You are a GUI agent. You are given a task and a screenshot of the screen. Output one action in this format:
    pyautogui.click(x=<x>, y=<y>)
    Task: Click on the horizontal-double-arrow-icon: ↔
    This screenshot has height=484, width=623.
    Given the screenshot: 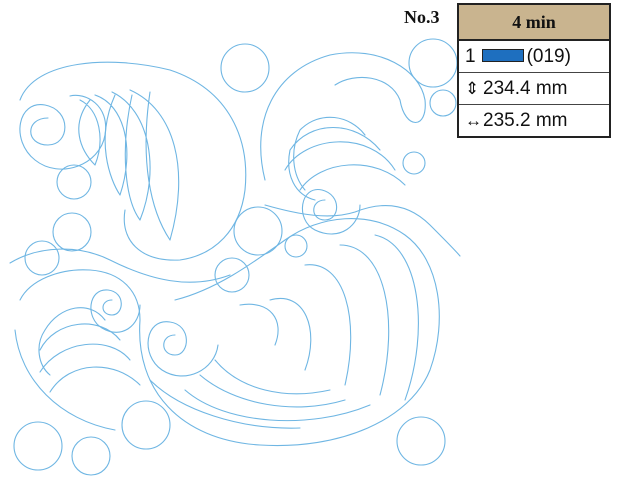 What is the action you would take?
    pyautogui.click(x=473, y=120)
    